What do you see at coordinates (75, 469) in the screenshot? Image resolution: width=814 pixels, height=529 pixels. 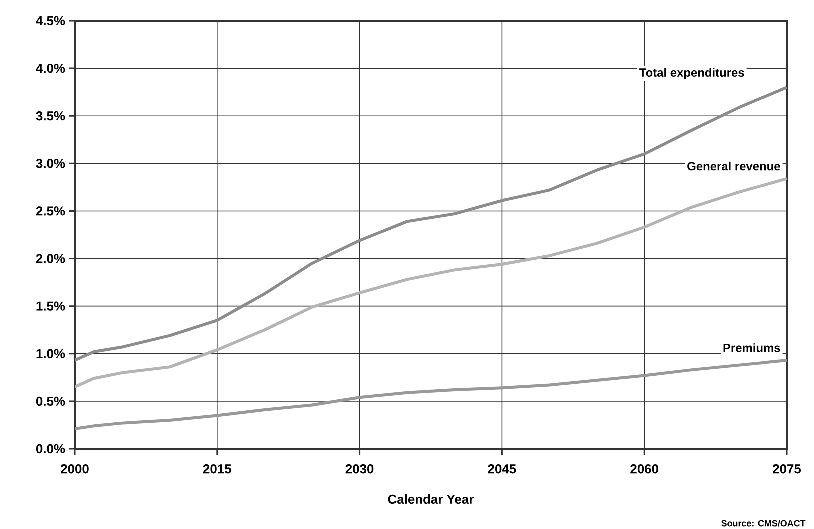 I see `x-tick-label: 2000` at bounding box center [75, 469].